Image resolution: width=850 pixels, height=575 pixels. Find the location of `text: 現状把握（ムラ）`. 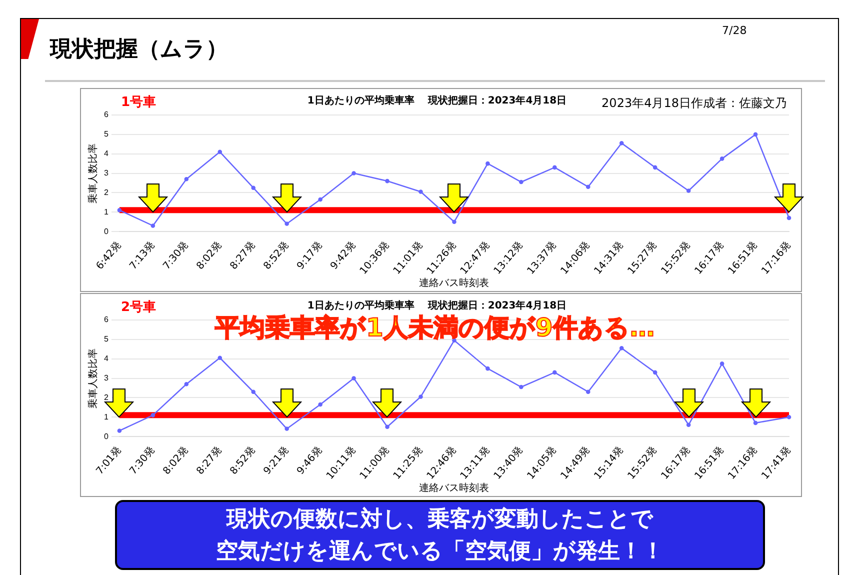

text: 現状把握（ムラ） is located at coordinates (139, 50).